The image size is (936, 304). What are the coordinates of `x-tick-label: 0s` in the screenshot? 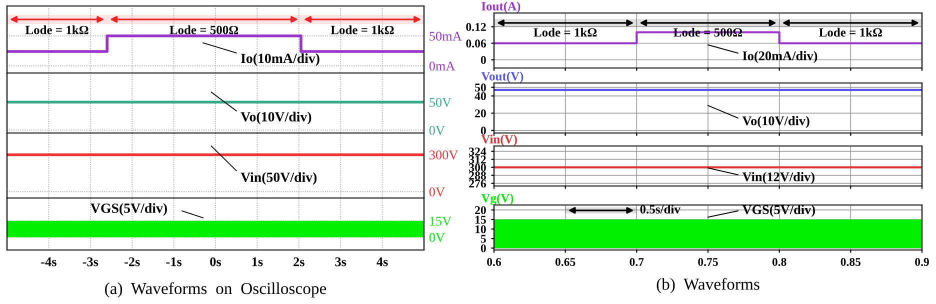 It's located at (216, 261).